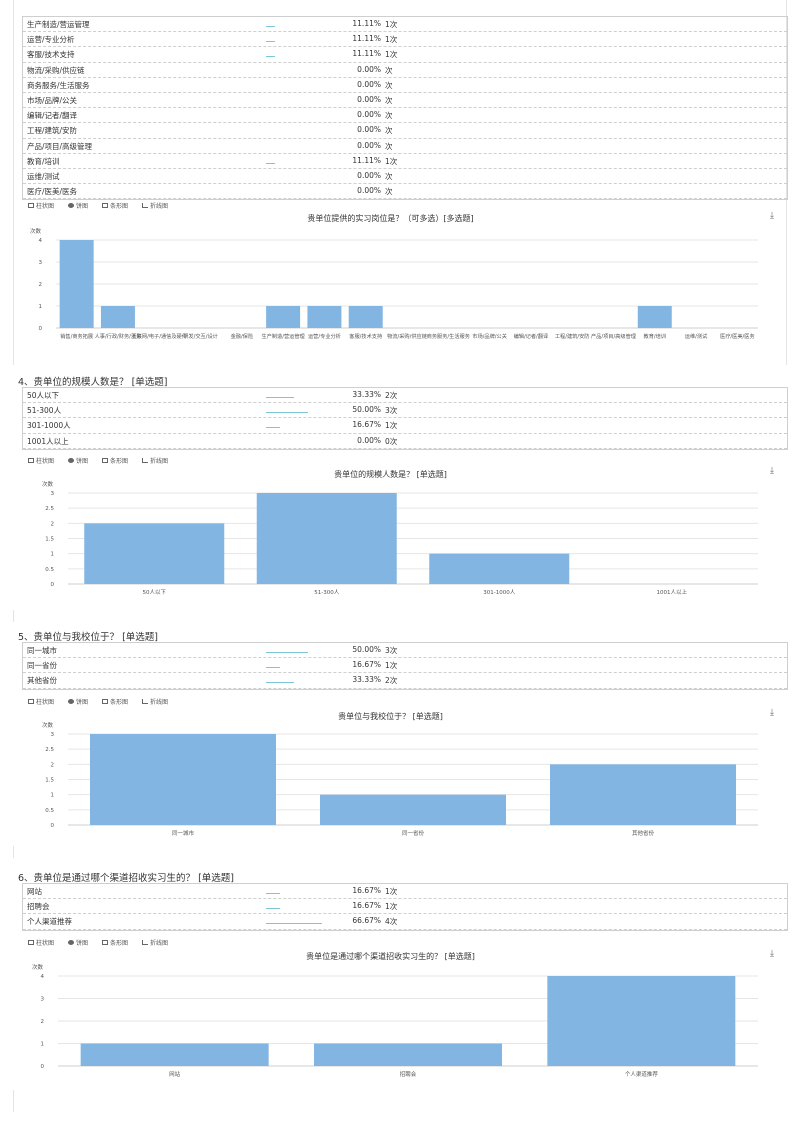 The height and width of the screenshot is (1131, 800). I want to click on stat-row: 工程/建筑/安防 0.00% 次, so click(405, 131).